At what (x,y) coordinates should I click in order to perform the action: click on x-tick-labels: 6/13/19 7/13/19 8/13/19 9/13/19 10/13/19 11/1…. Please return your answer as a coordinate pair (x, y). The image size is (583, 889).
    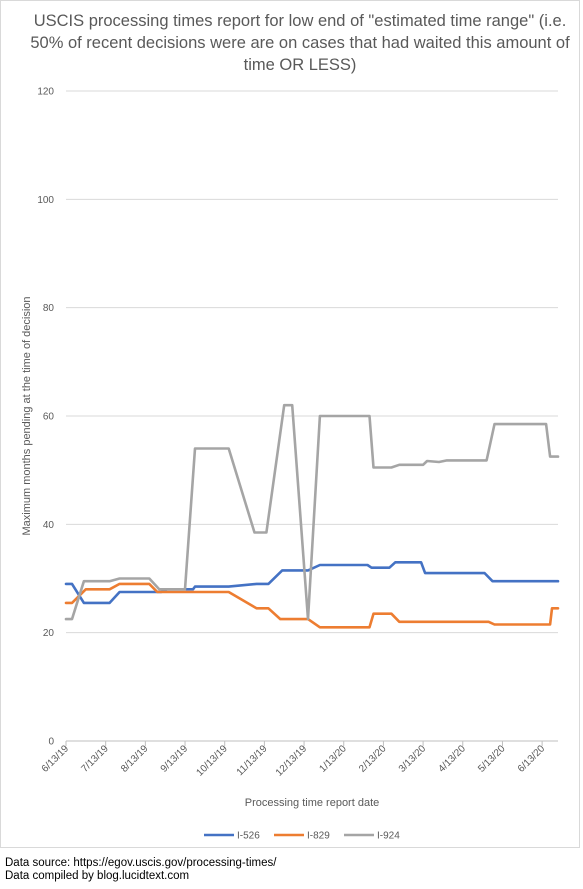
    Looking at the image, I should click on (294, 761).